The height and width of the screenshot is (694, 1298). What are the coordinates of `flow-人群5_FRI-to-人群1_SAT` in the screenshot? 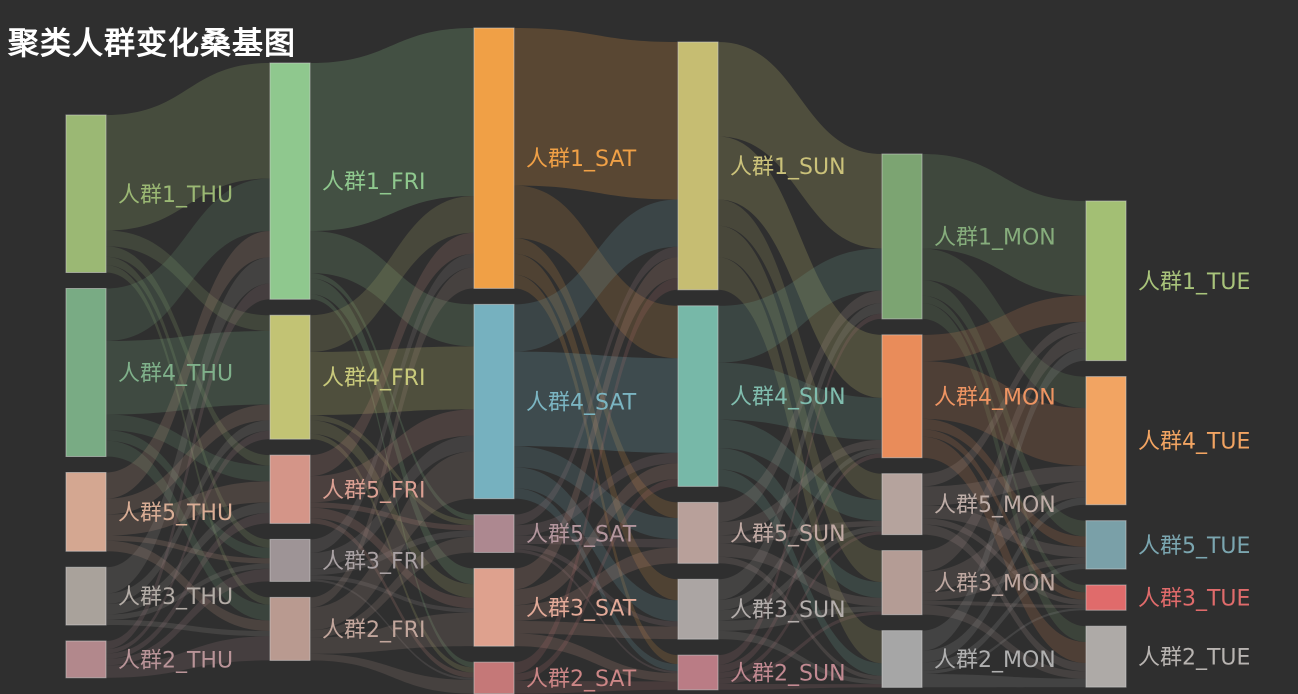 It's located at (392, 354).